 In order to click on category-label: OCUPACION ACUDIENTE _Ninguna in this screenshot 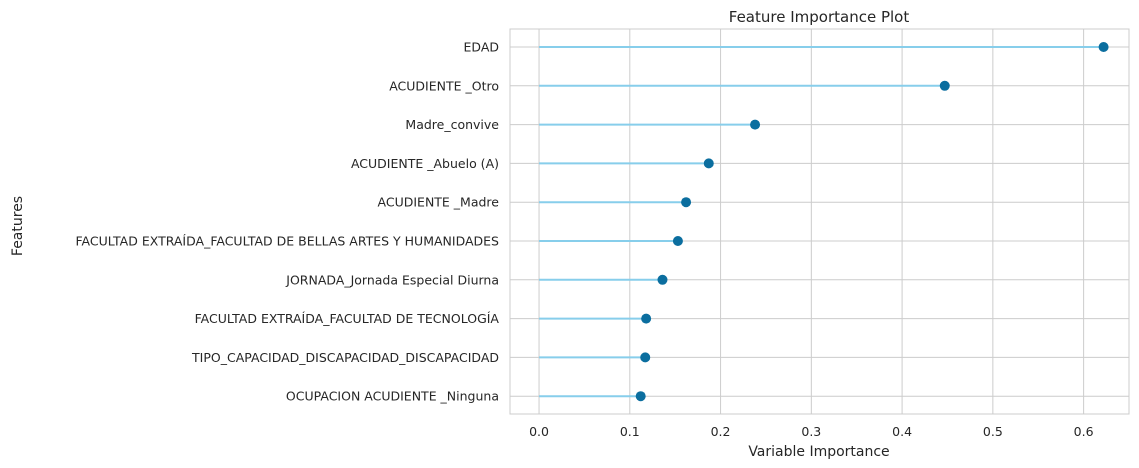, I will do `click(392, 396)`.